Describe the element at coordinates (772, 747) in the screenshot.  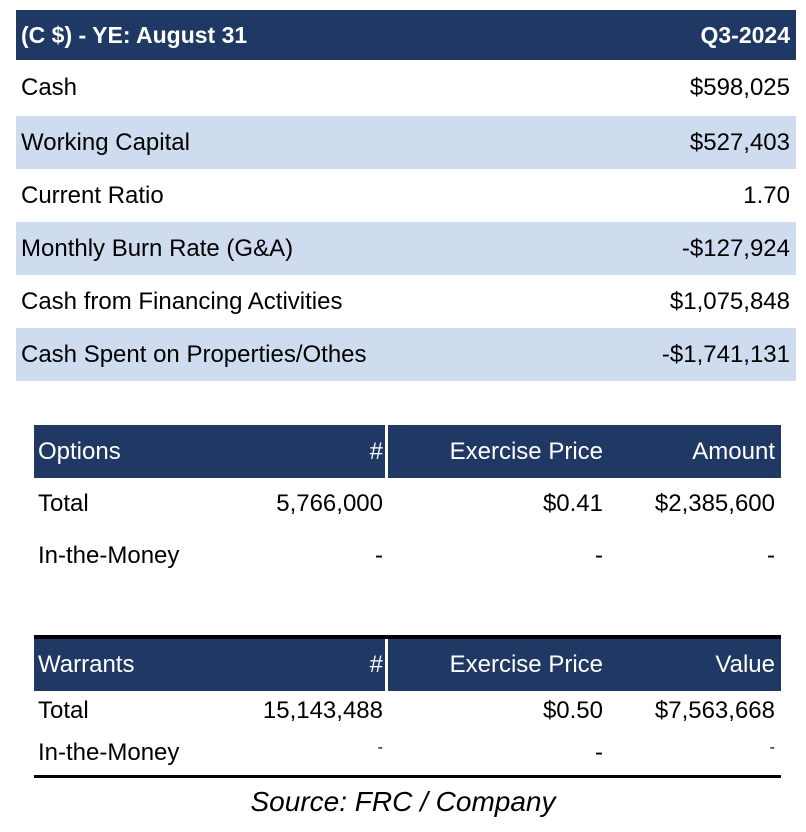
I see `warrants-row-value: -` at that location.